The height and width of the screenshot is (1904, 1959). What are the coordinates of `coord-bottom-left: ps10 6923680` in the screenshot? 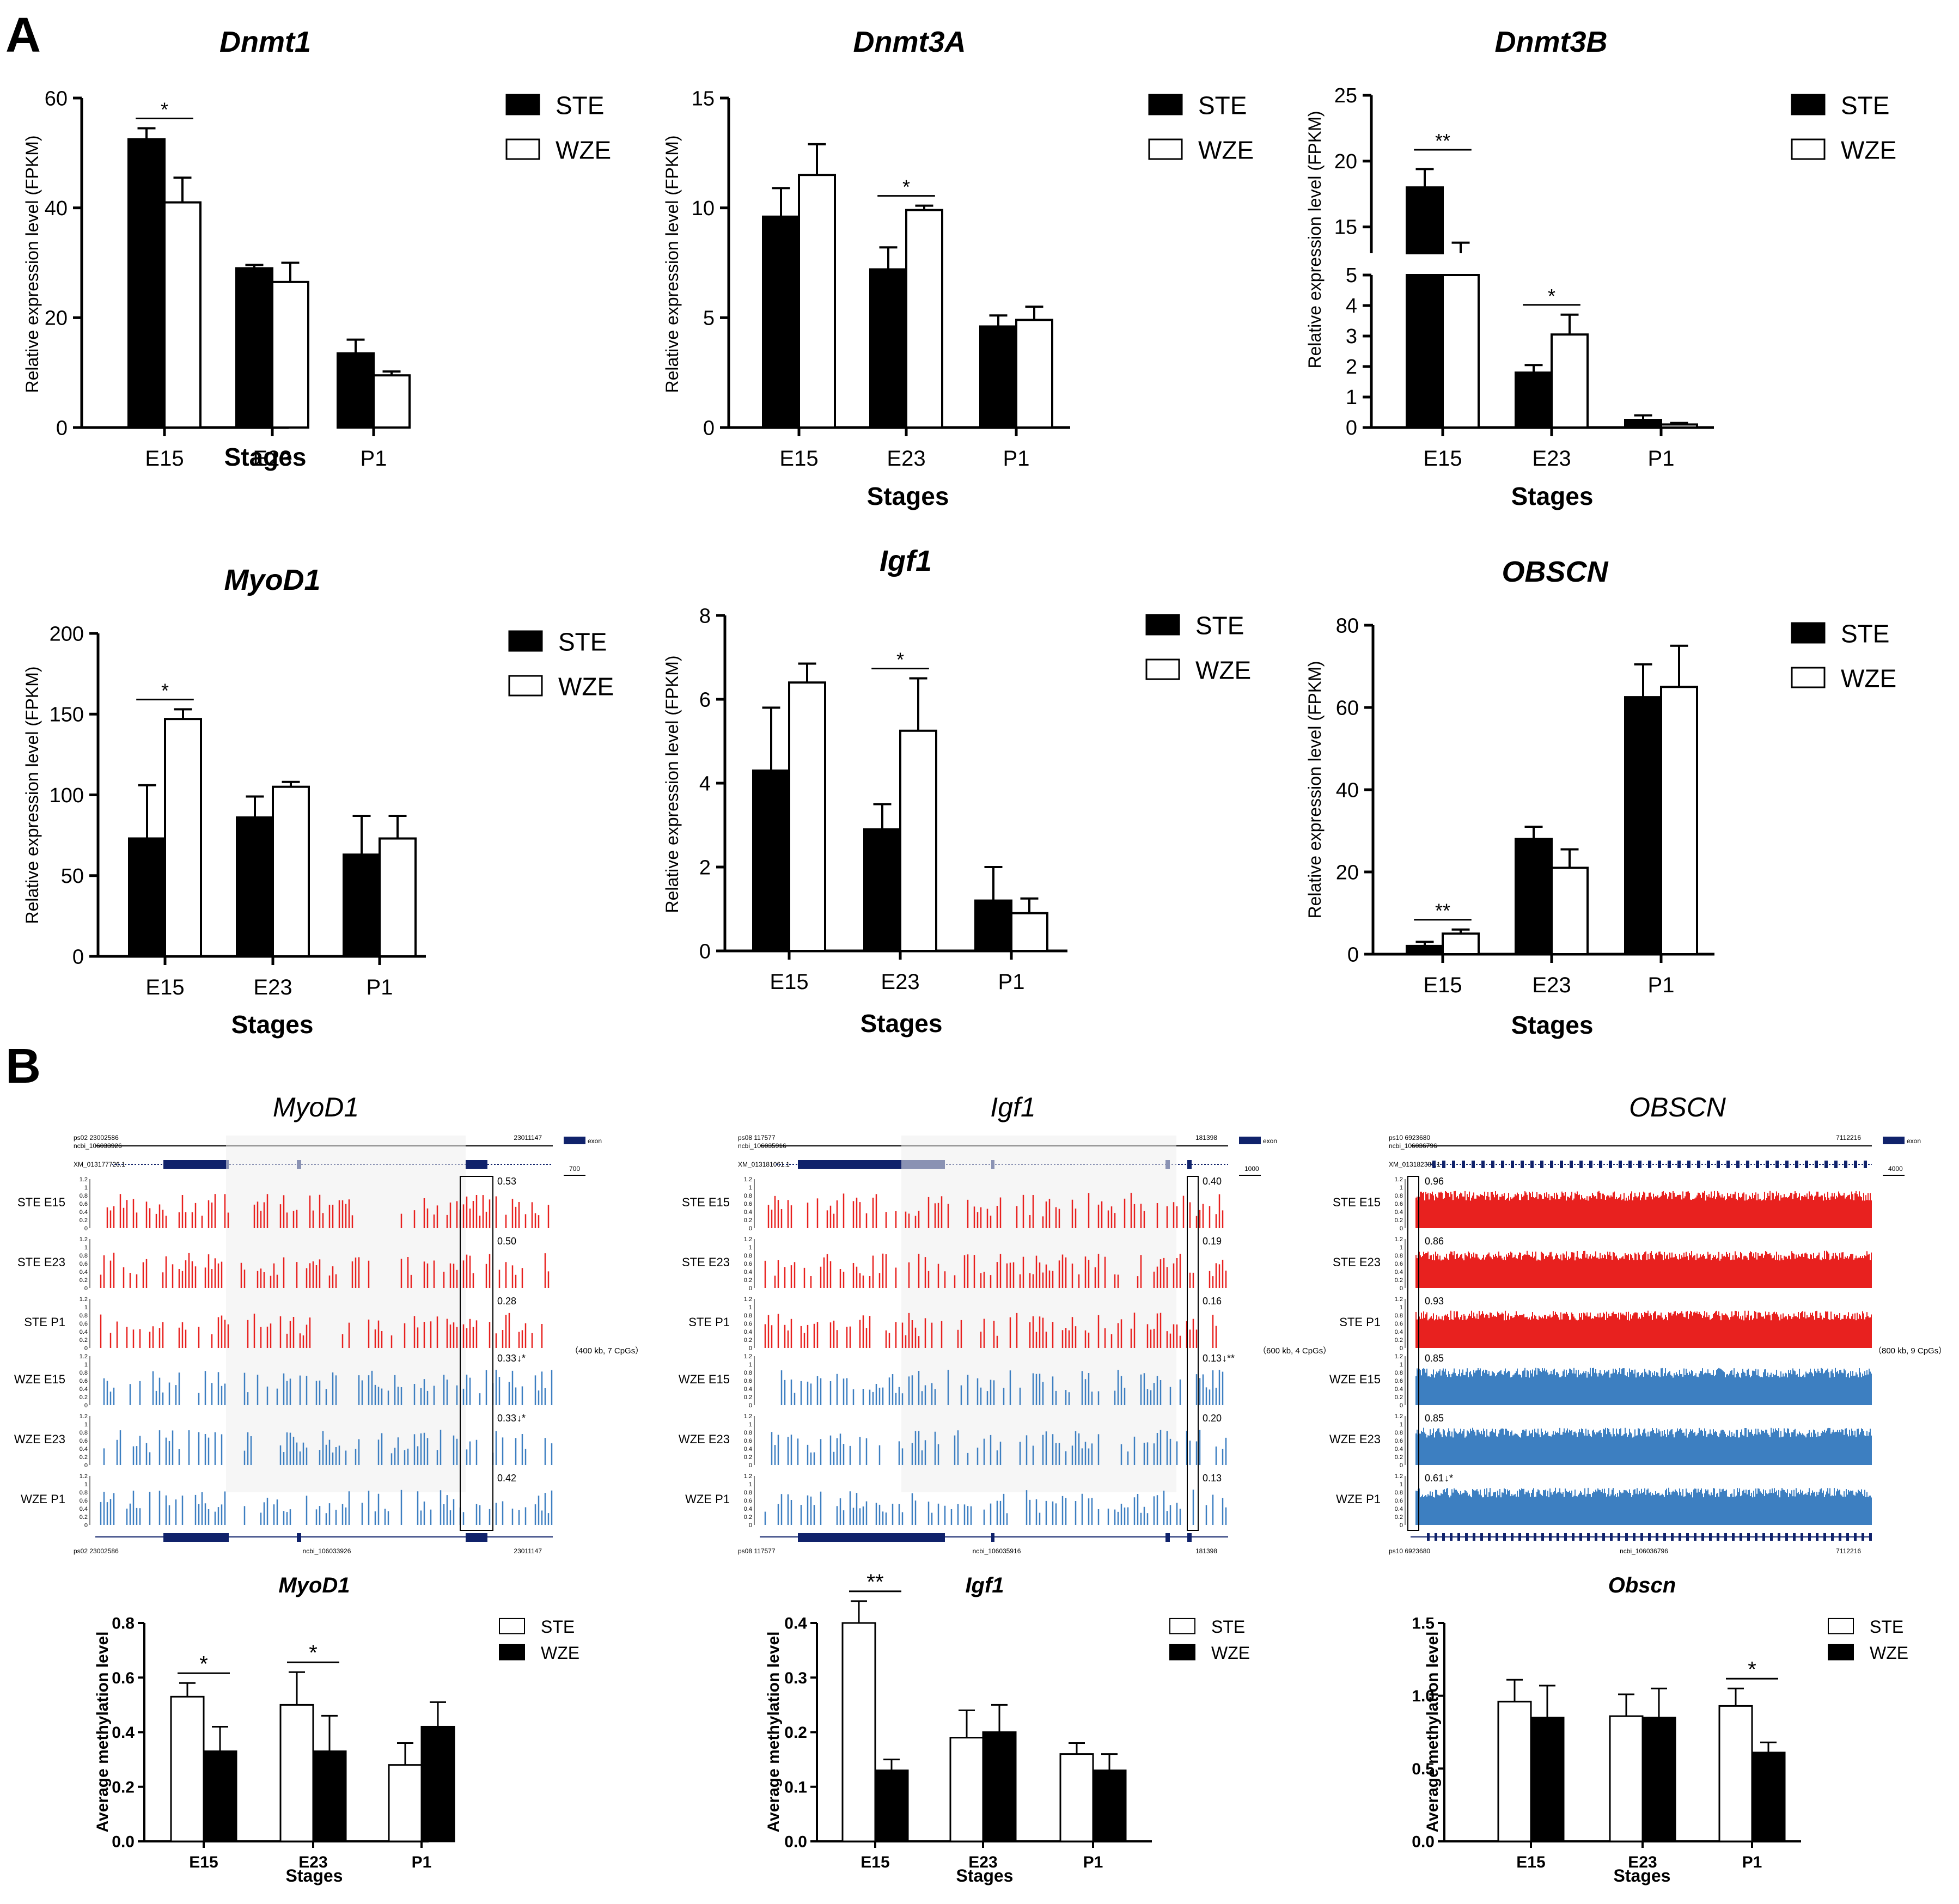 It's located at (1409, 1551).